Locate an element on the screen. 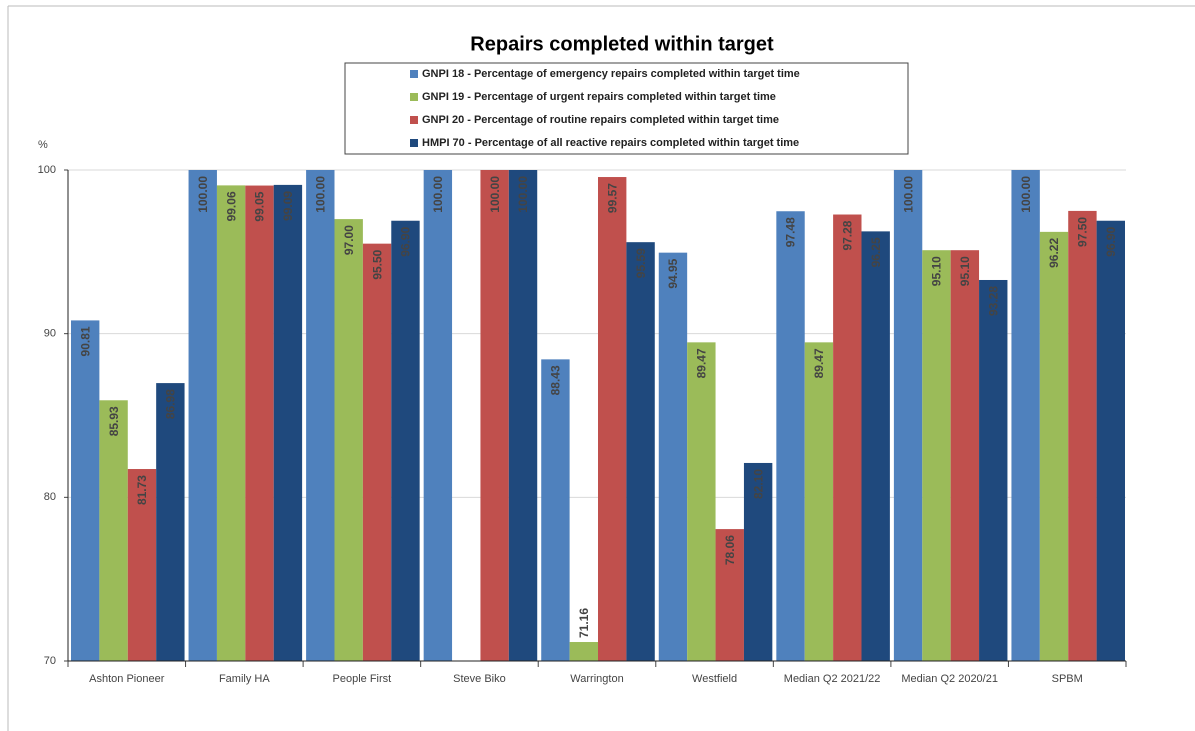  value-label: 99.57 is located at coordinates (612, 198).